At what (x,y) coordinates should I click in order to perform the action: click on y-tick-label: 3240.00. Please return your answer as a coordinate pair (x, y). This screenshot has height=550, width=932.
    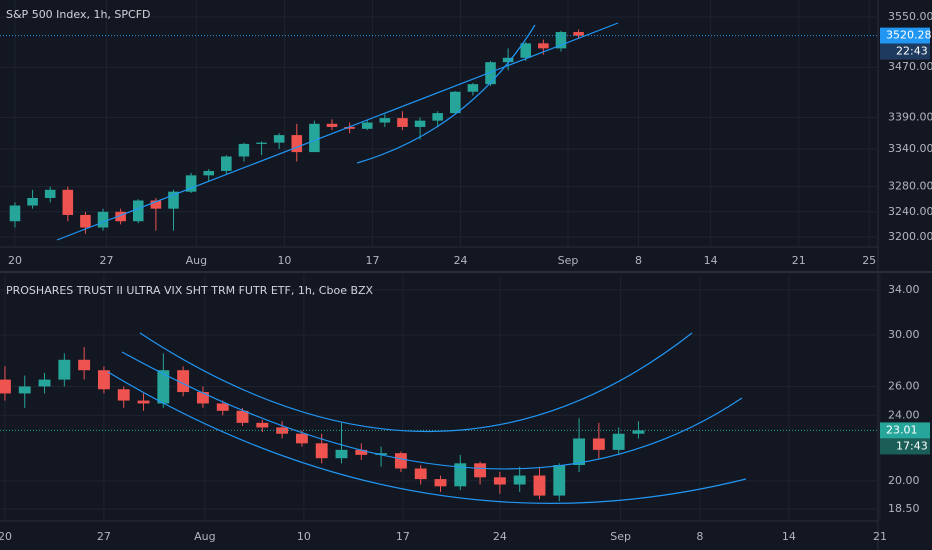
    Looking at the image, I should click on (910, 211).